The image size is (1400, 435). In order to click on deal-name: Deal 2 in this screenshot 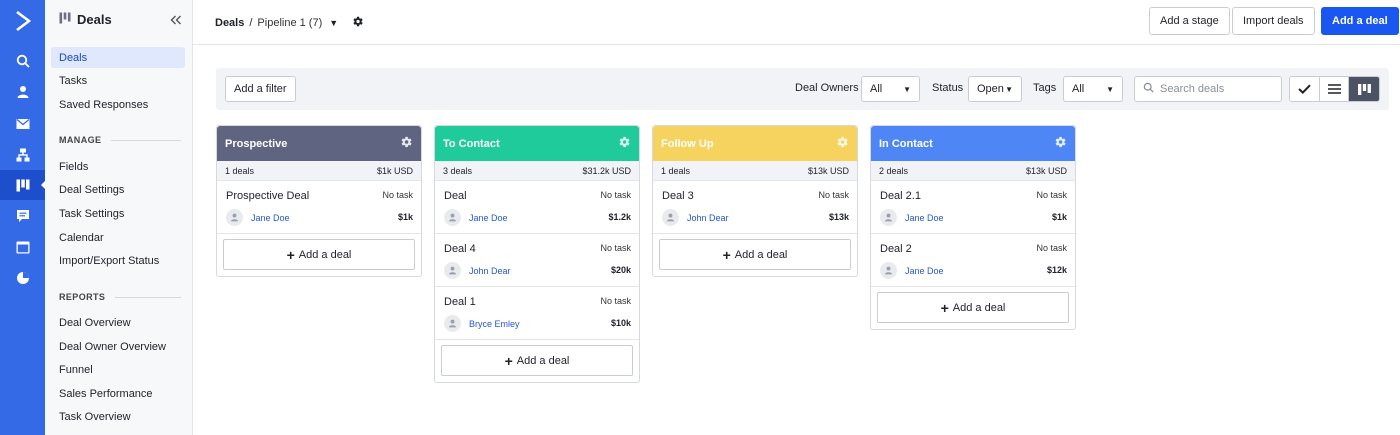, I will do `click(896, 249)`.